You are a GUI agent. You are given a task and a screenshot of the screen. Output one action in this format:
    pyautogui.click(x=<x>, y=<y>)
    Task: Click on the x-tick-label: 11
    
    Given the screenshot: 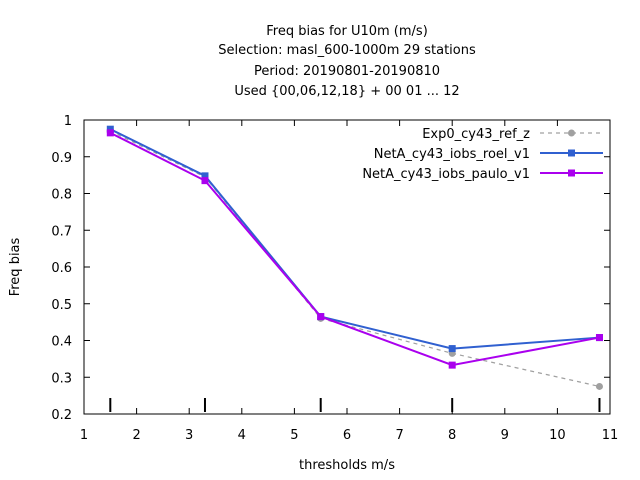 What is the action you would take?
    pyautogui.click(x=610, y=435)
    